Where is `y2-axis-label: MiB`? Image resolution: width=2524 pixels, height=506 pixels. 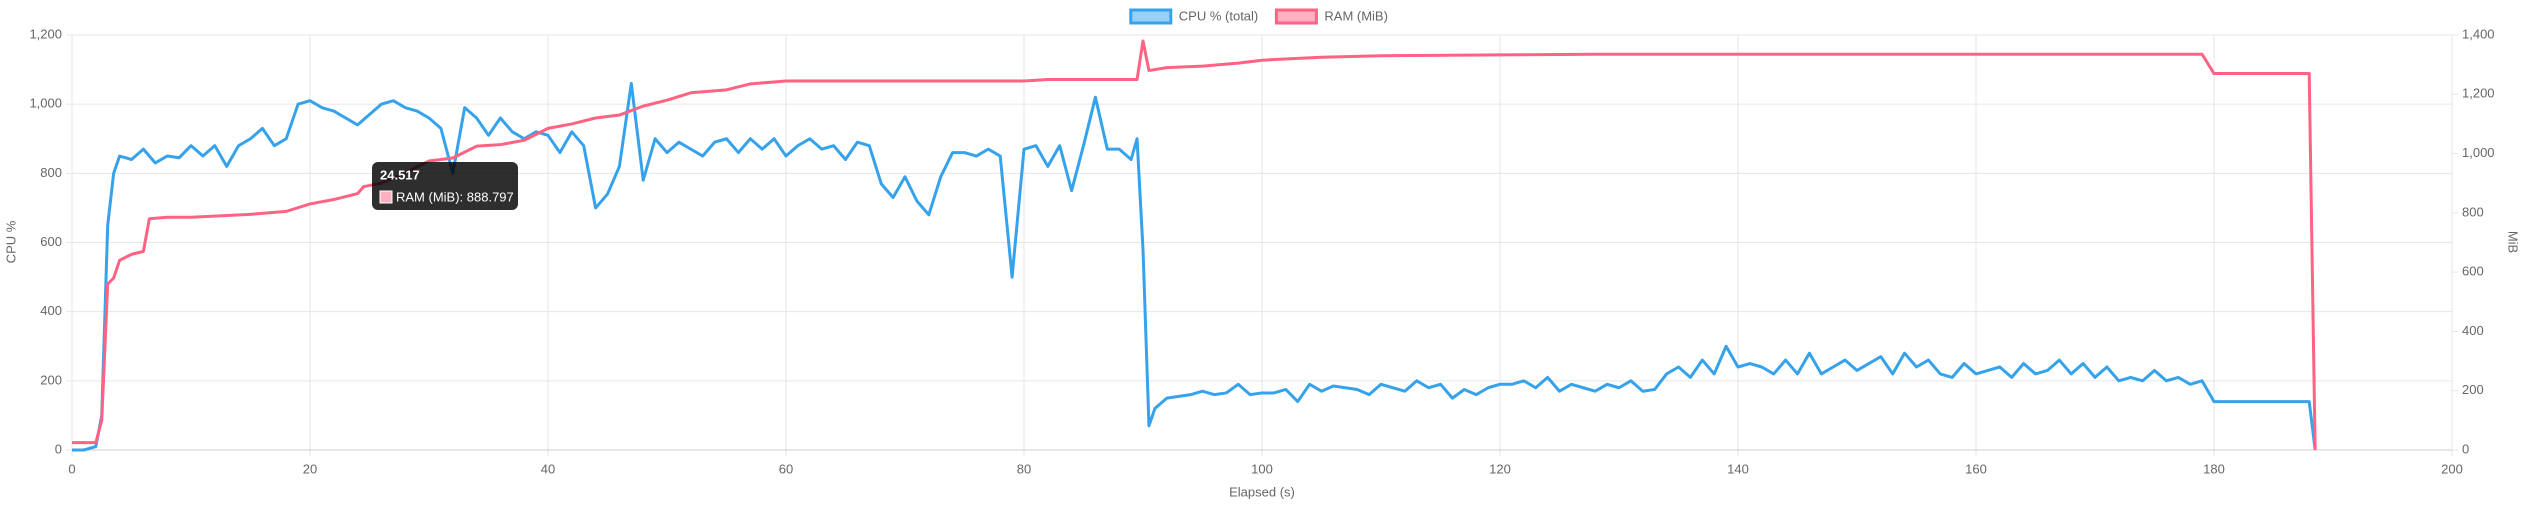
y2-axis-label: MiB is located at coordinates (2513, 242).